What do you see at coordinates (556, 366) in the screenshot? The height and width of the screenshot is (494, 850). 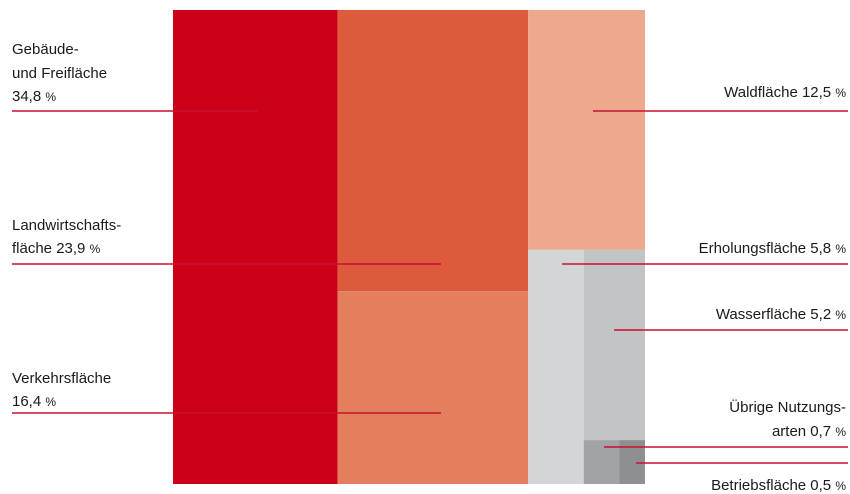 I see `tile-erholungsflaeche` at bounding box center [556, 366].